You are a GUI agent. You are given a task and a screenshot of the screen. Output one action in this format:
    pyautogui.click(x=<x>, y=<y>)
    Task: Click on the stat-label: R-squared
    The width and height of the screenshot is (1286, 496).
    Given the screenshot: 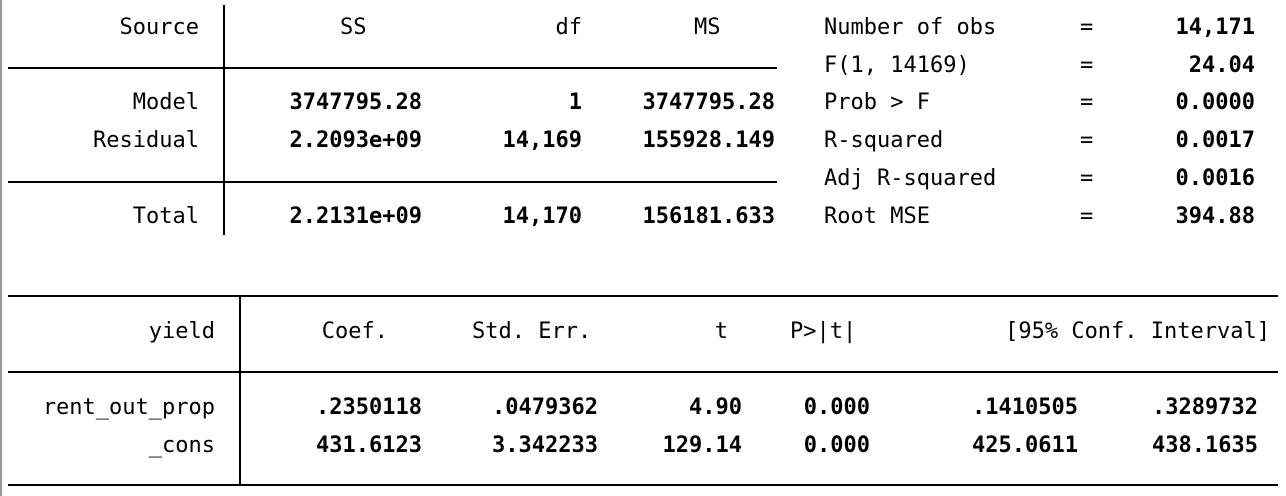 What is the action you would take?
    pyautogui.click(x=884, y=140)
    